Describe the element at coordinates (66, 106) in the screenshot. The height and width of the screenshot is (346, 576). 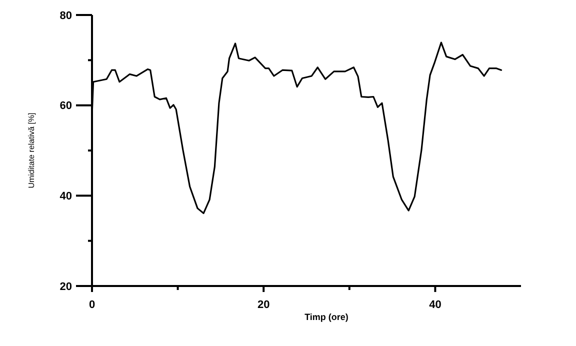
I see `y-tick-label: 60` at that location.